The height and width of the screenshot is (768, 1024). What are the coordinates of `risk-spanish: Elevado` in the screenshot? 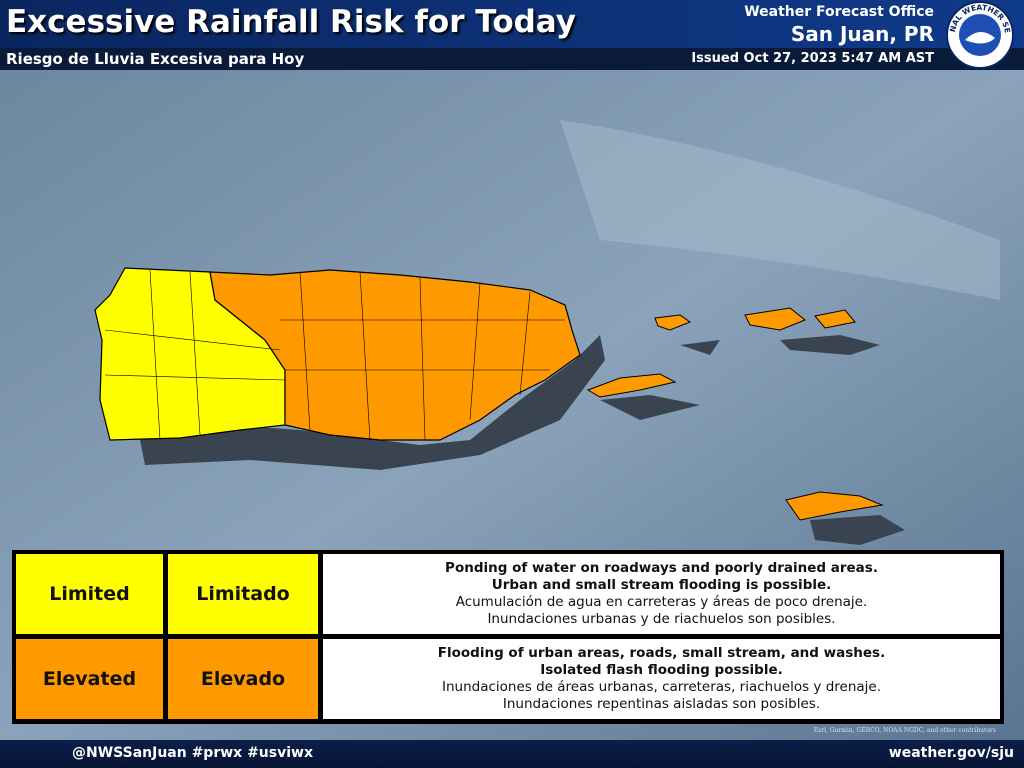 It's located at (243, 679).